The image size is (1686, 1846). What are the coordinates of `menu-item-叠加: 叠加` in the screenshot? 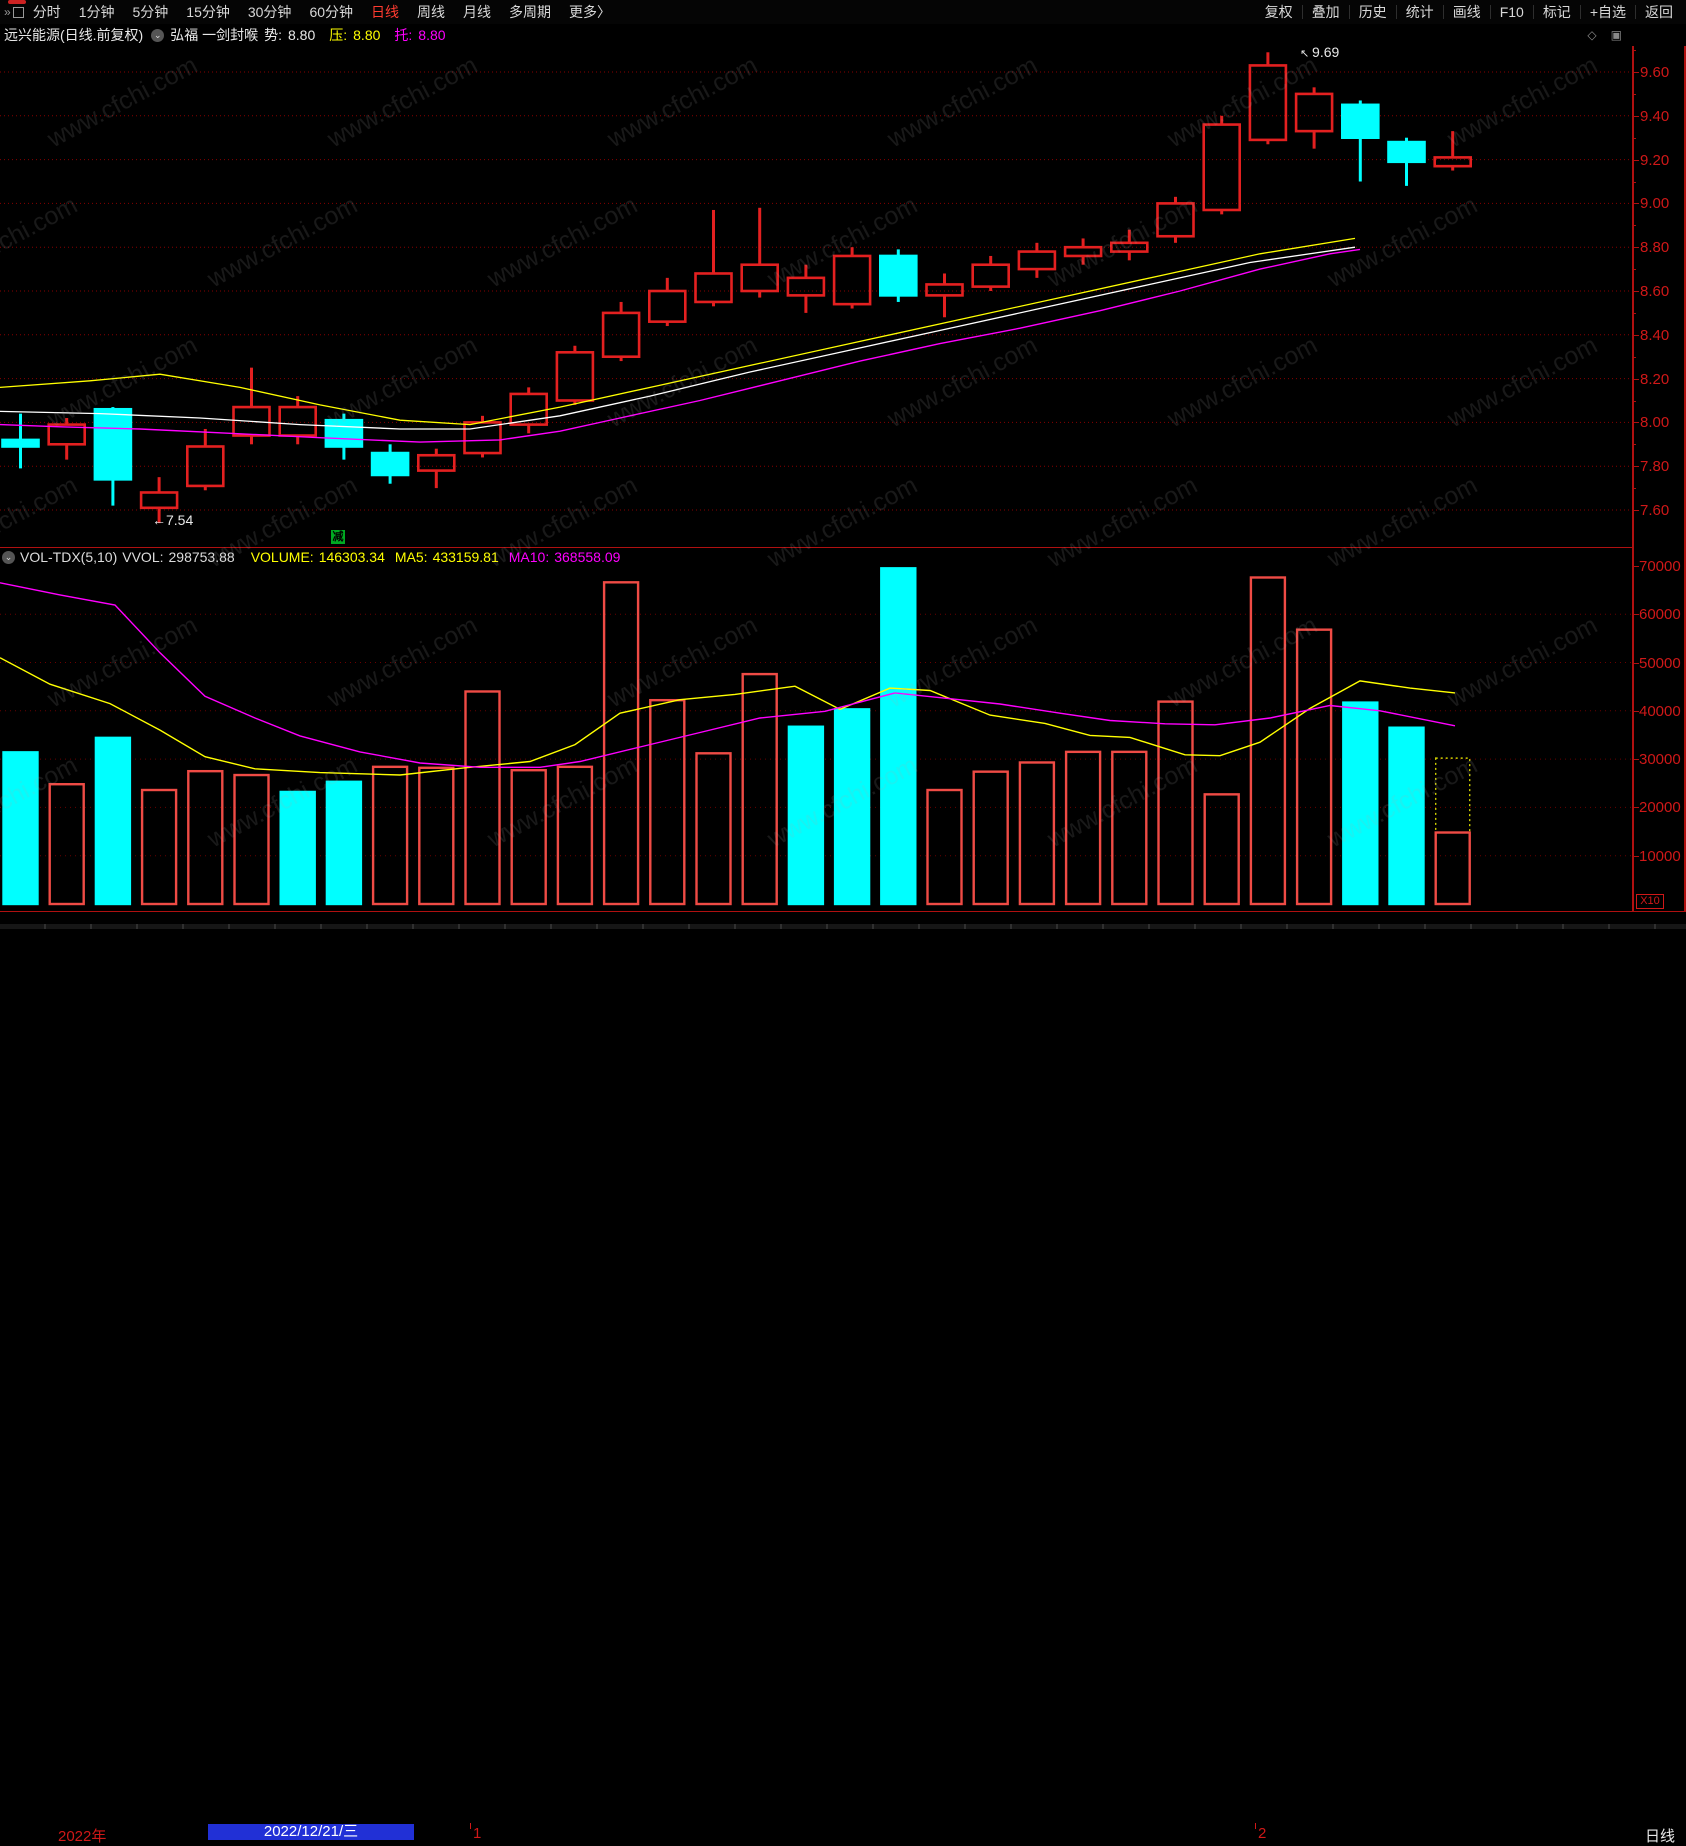 It's located at (1325, 12).